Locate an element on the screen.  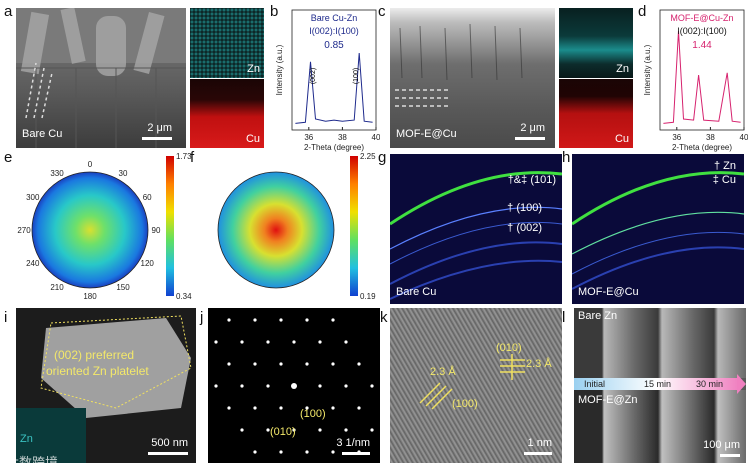
panel-j-scale: 3 1/nm is located at coordinates (353, 443).